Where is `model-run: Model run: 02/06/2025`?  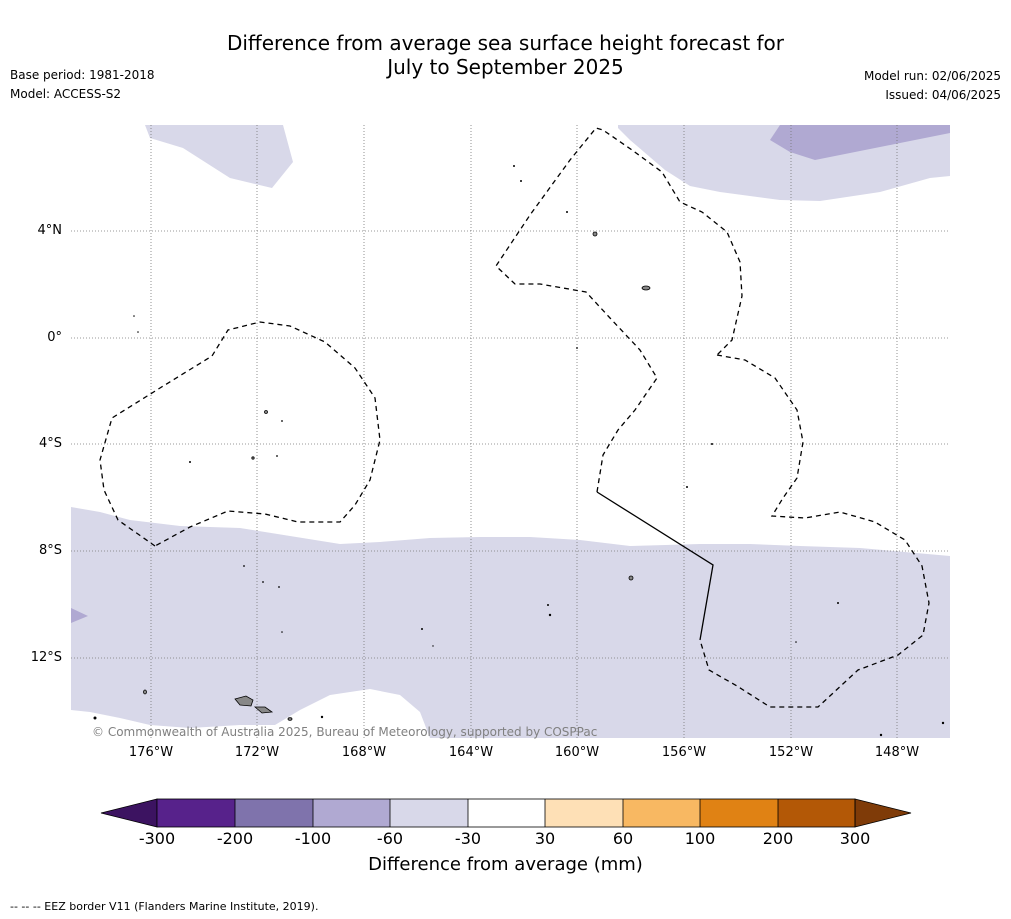 model-run: Model run: 02/06/2025 is located at coordinates (932, 76).